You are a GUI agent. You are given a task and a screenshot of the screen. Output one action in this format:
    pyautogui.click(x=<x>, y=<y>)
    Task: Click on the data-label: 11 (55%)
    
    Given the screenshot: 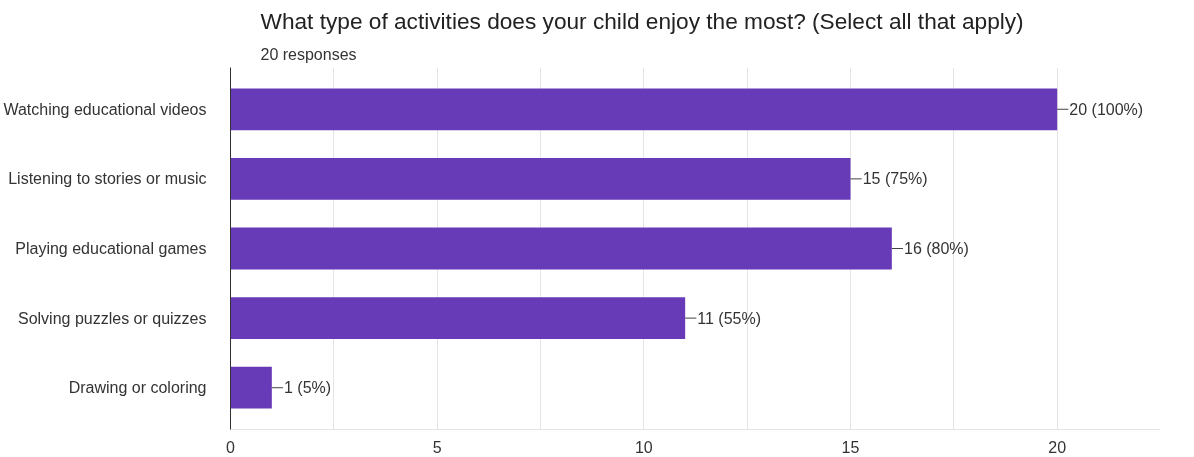 What is the action you would take?
    pyautogui.click(x=729, y=318)
    